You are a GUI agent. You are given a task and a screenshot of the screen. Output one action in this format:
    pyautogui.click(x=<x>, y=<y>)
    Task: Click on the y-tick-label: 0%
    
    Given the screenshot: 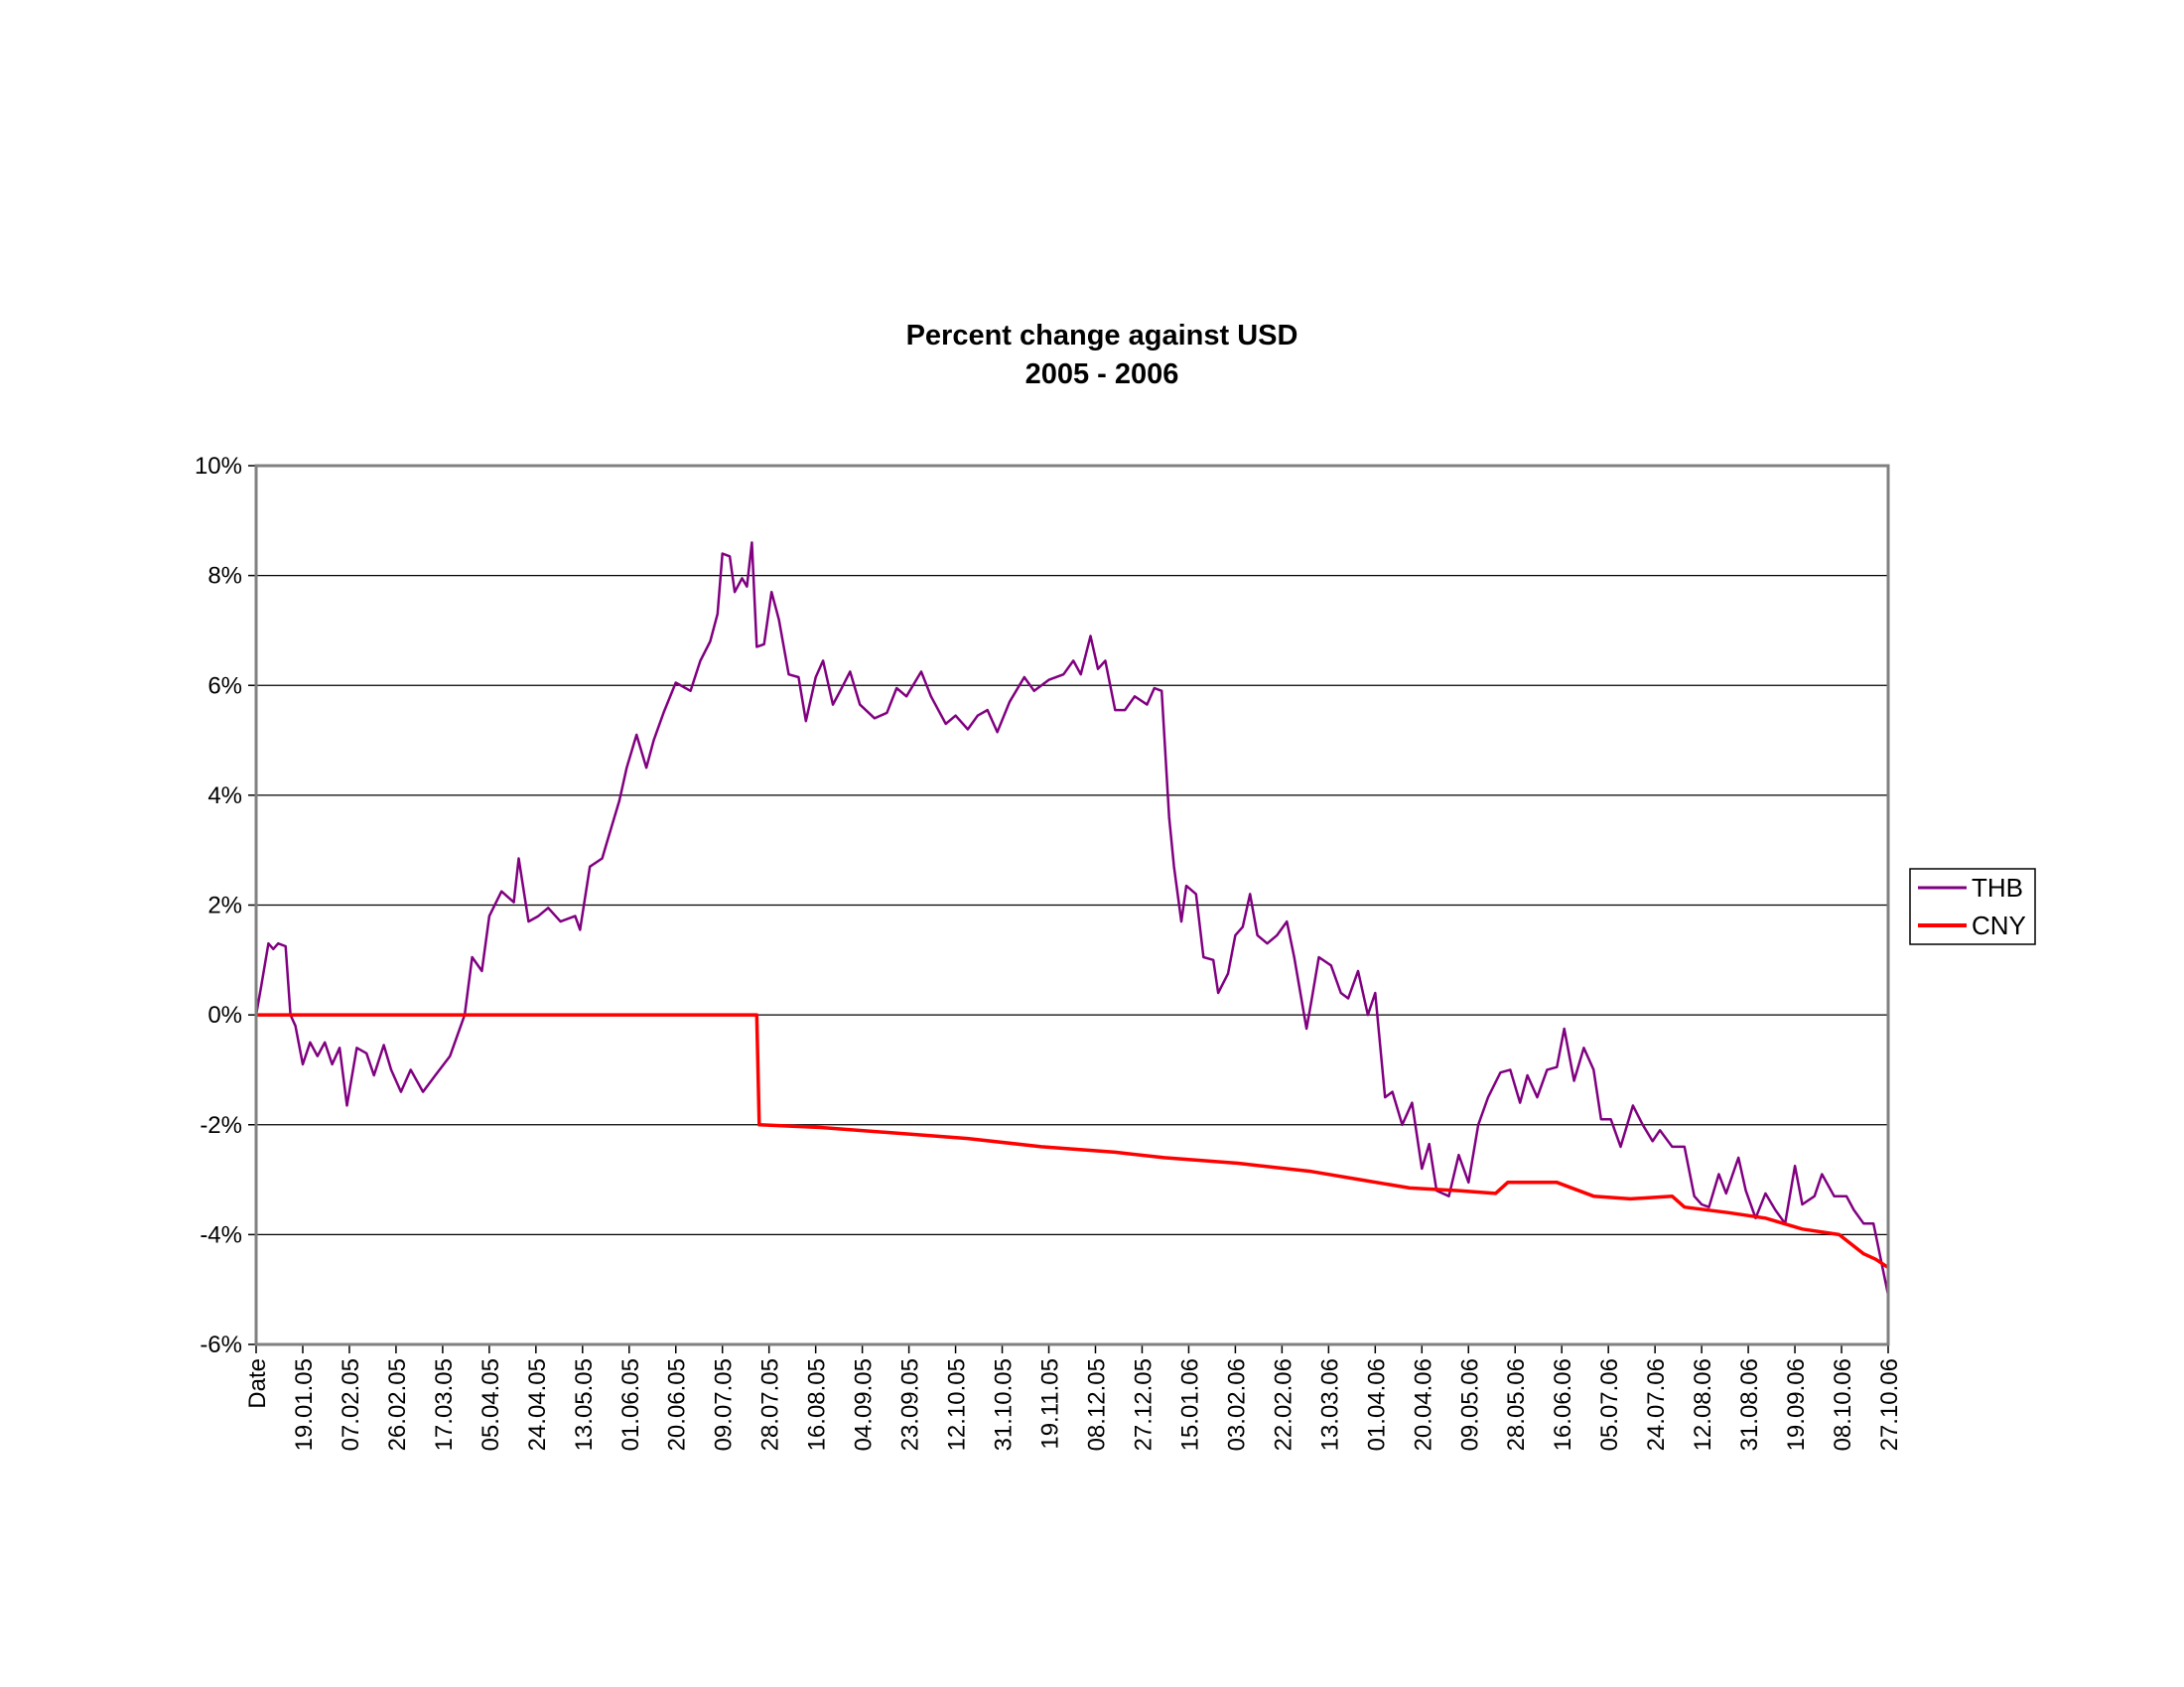 What is the action you would take?
    pyautogui.click(x=224, y=1015)
    